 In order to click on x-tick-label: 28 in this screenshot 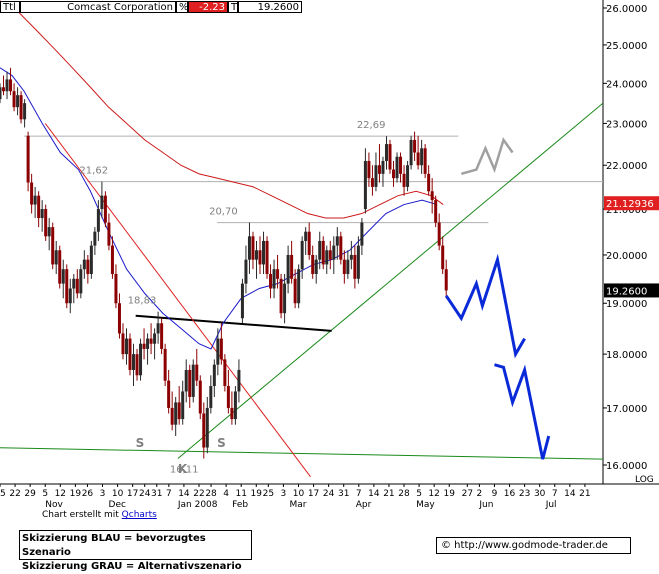, I will do `click(211, 494)`.